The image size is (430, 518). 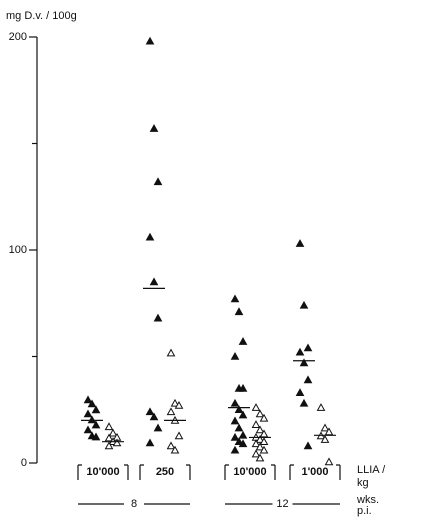 I want to click on y-tick-label: 0, so click(x=24, y=463).